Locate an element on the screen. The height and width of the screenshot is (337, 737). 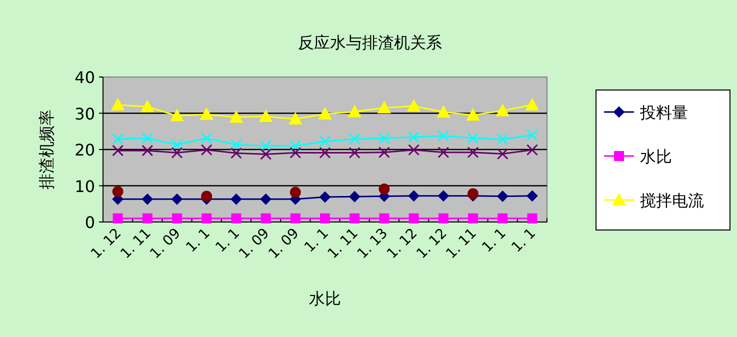
y-axis-title: 排渣机频率 is located at coordinates (46, 150).